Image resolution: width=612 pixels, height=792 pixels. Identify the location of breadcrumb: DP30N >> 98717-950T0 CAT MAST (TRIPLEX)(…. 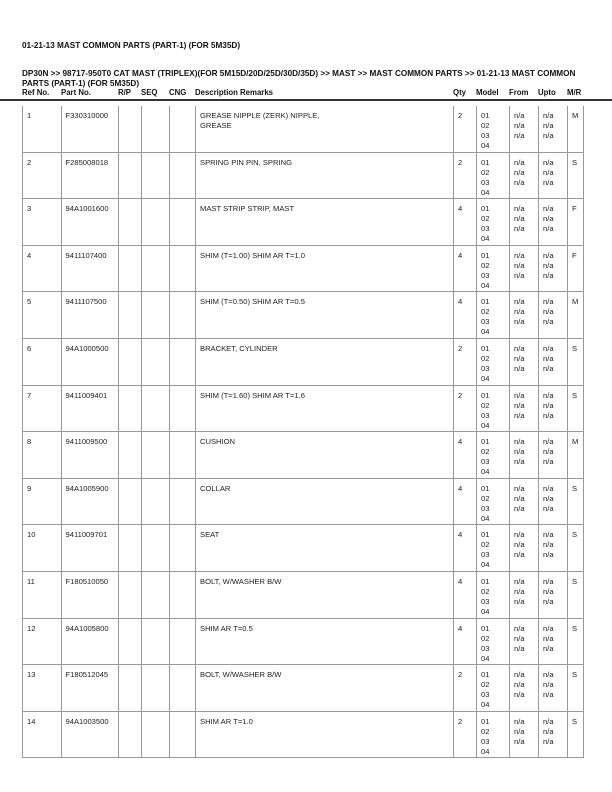
(299, 78).